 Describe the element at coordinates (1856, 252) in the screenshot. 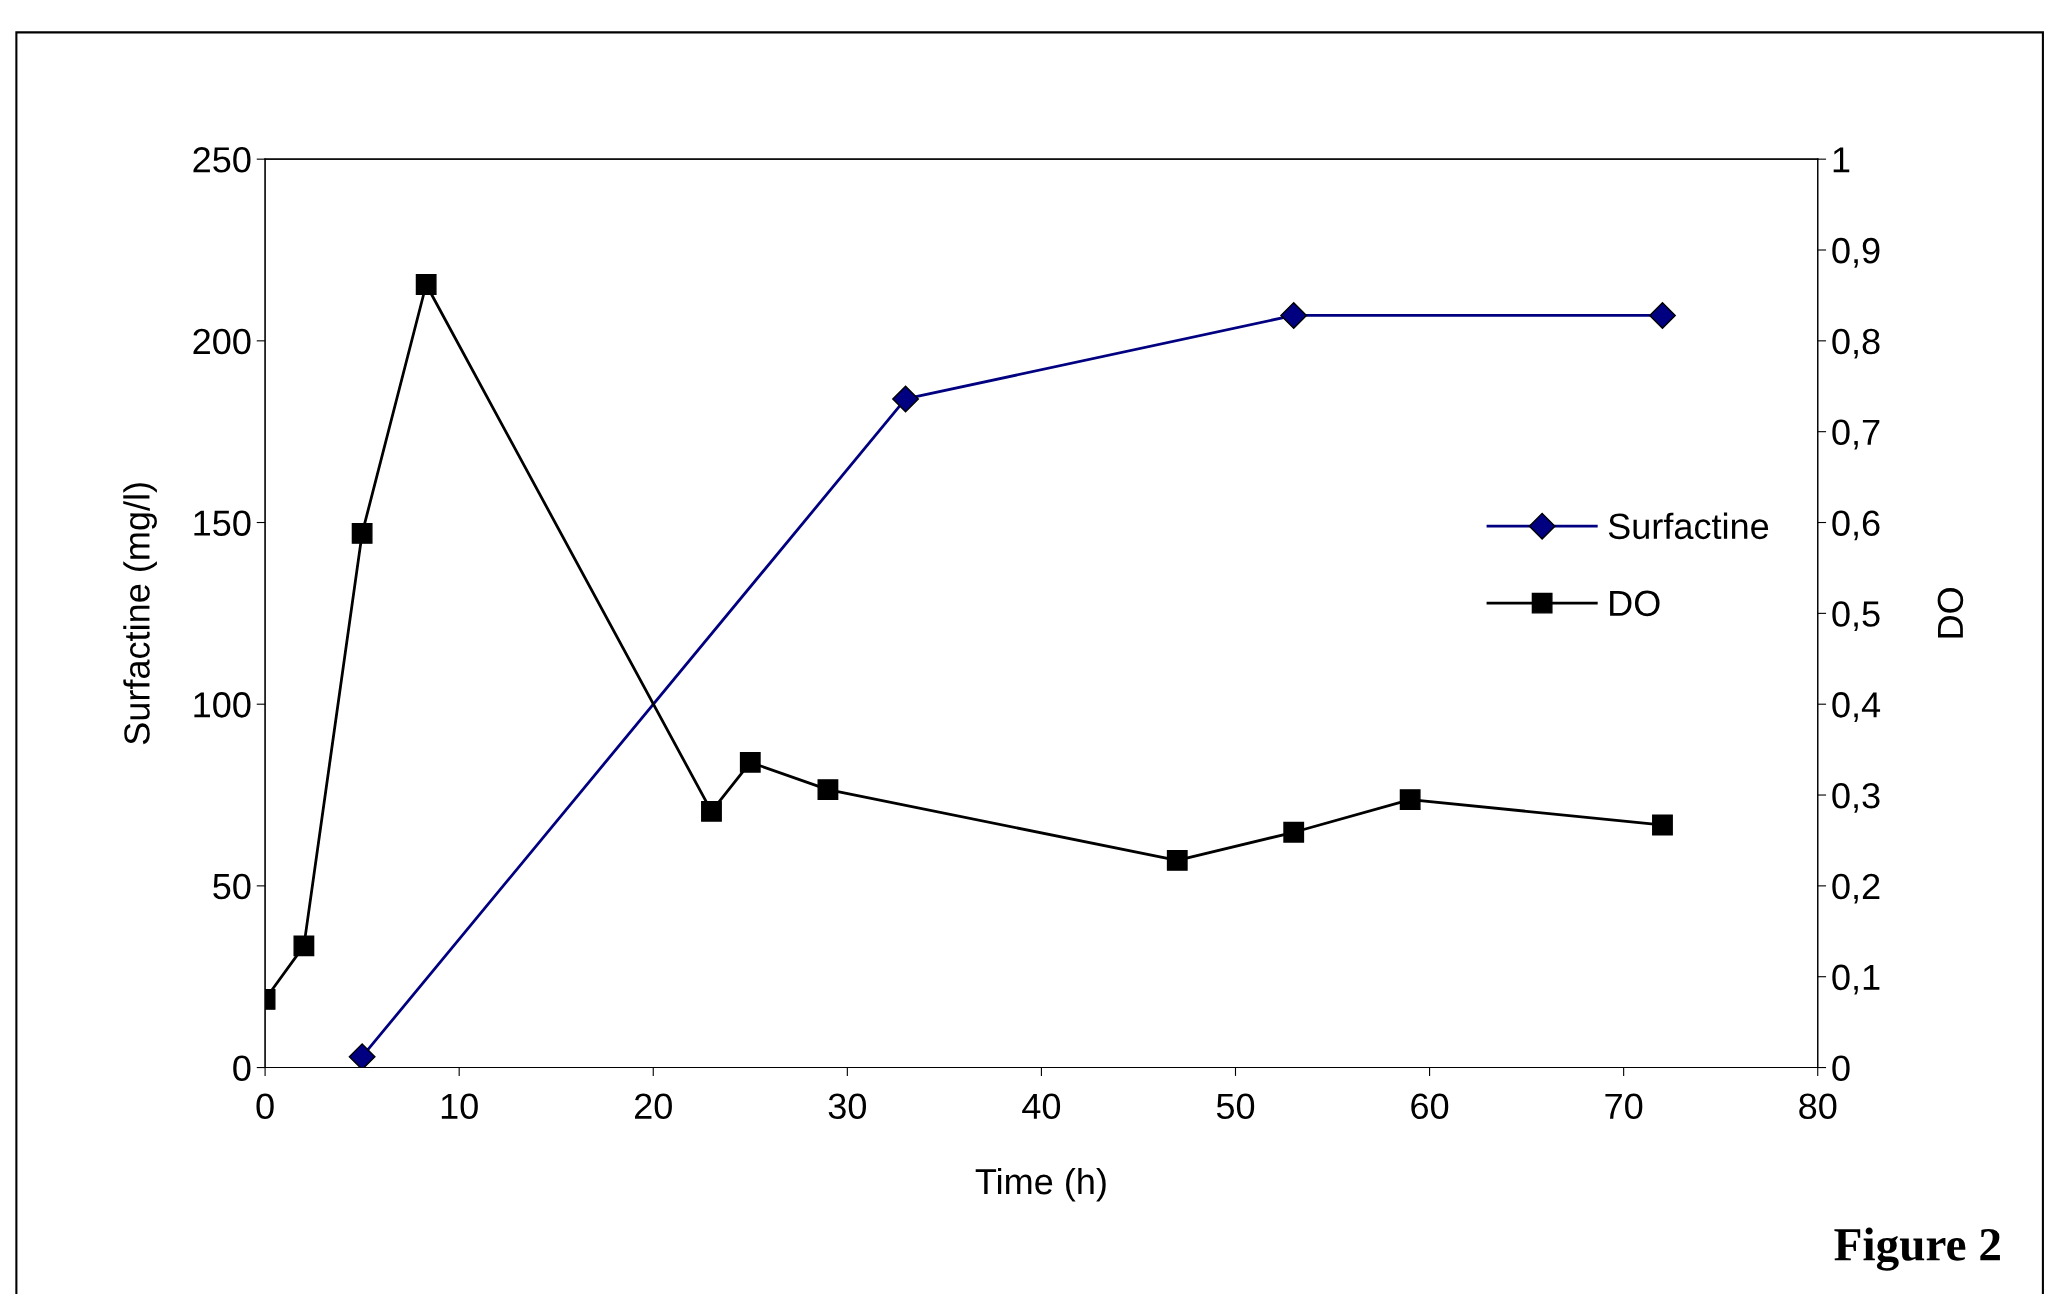

I see `y2-tick-label: 0,9` at that location.